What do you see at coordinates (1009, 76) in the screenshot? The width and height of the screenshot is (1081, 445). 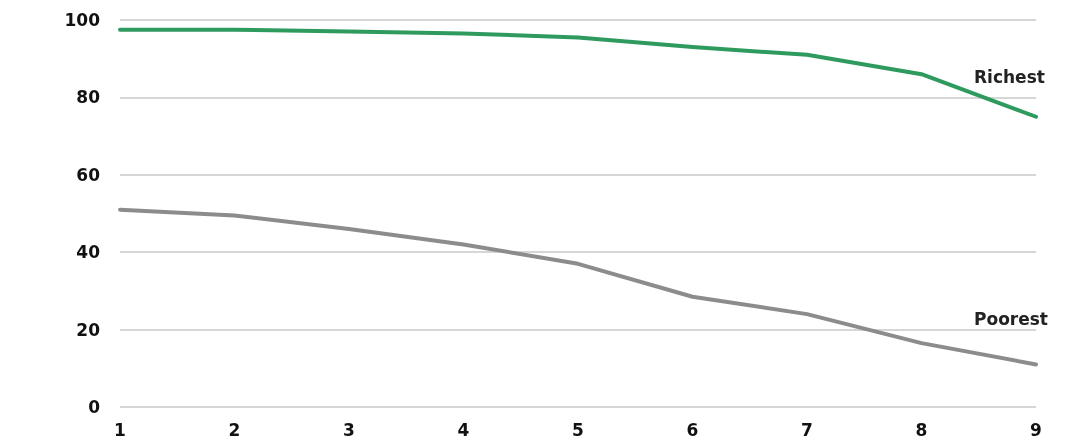 I see `series-label: Richest` at bounding box center [1009, 76].